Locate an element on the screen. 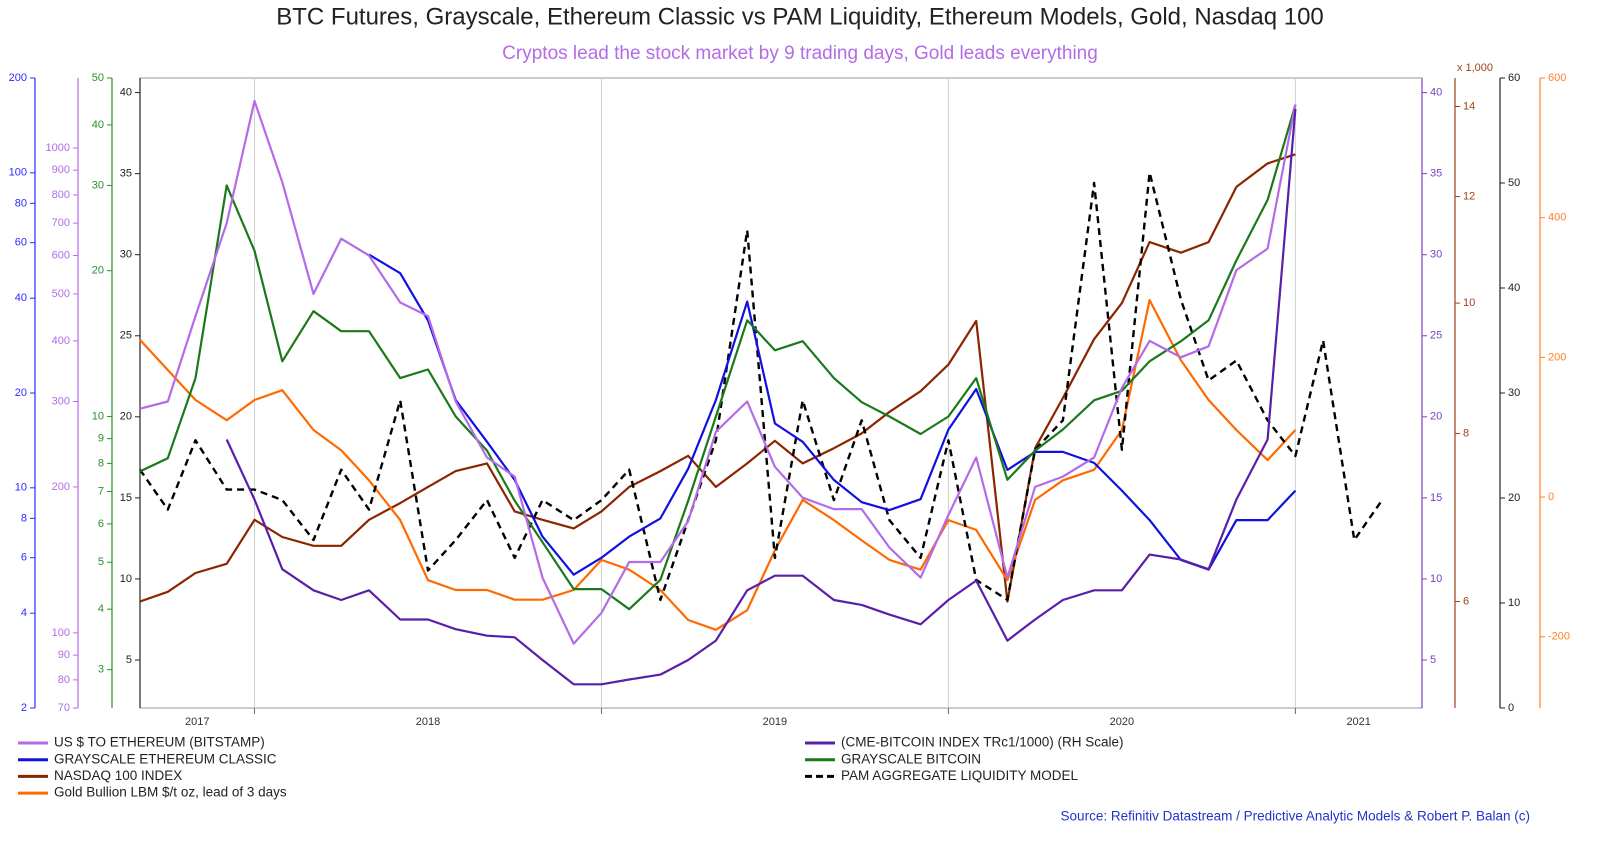  y-tick-label: 2 is located at coordinates (24, 708).